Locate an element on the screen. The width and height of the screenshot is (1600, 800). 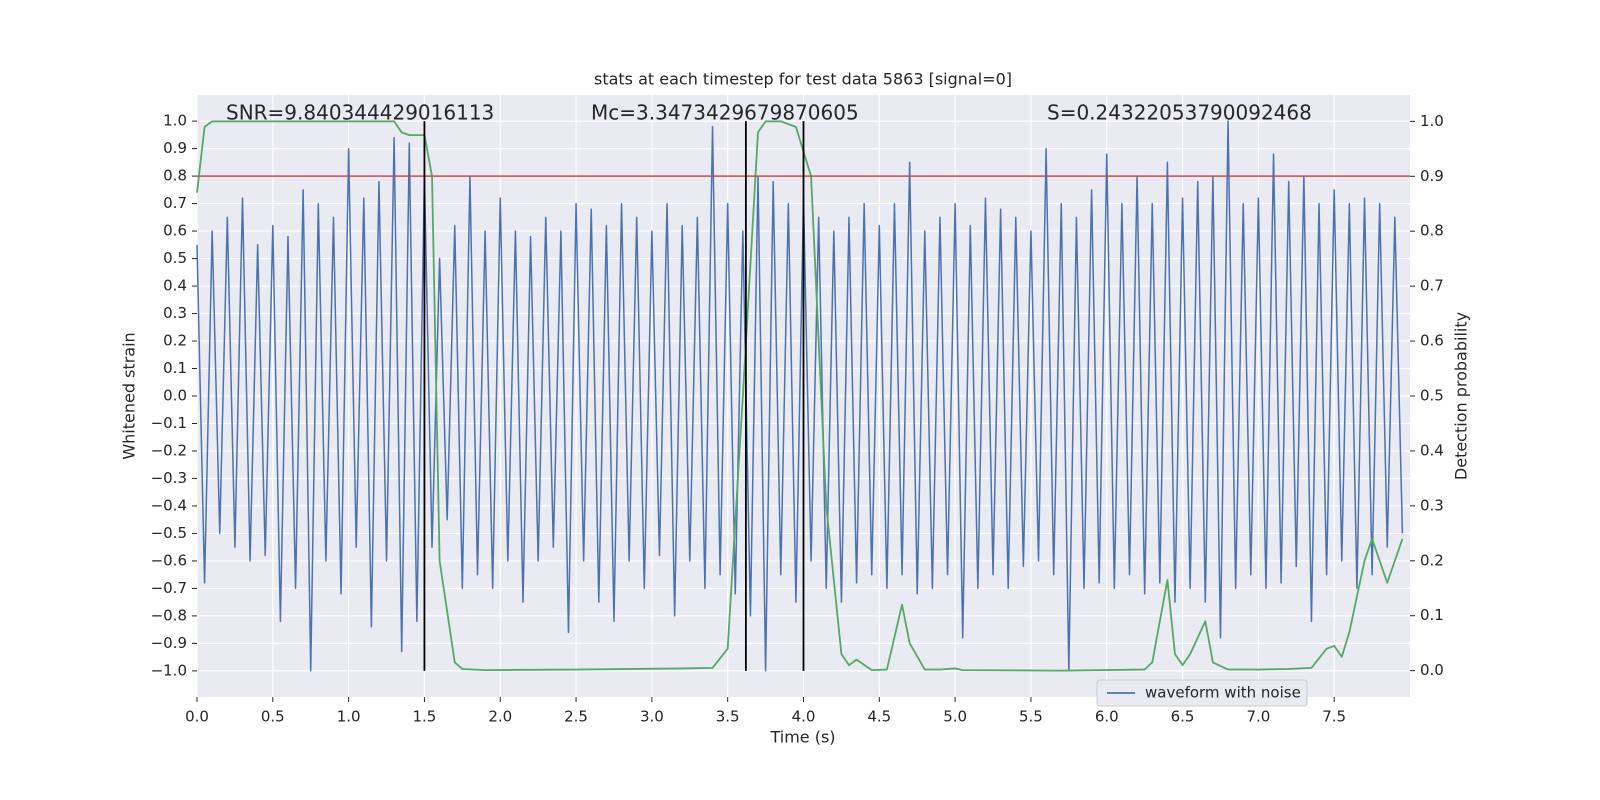
x-tick-label: 5.5 is located at coordinates (1031, 717).